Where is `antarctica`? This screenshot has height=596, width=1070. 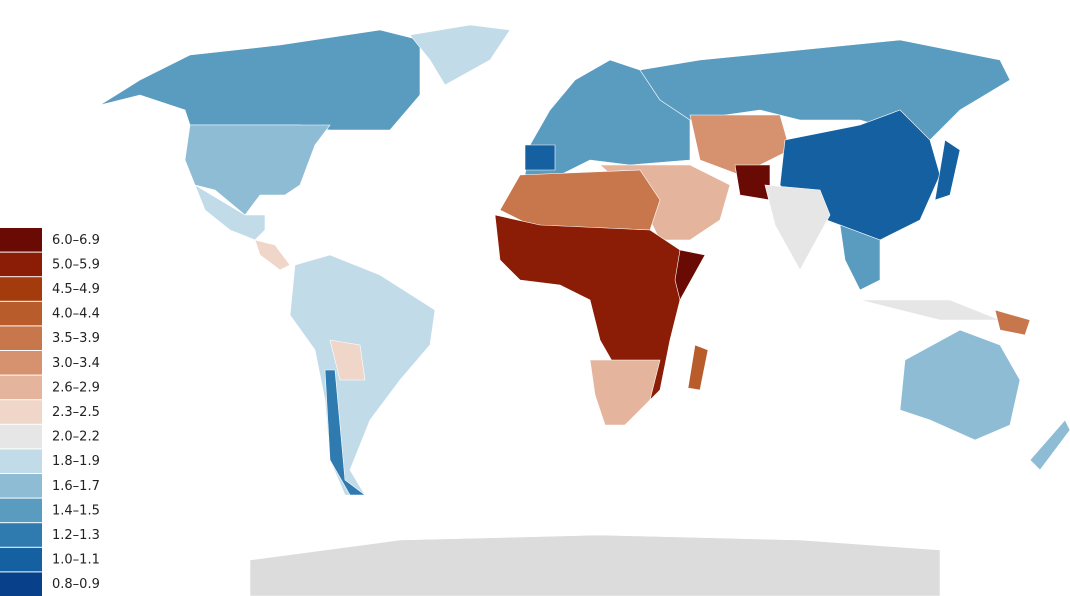 antarctica is located at coordinates (595, 565).